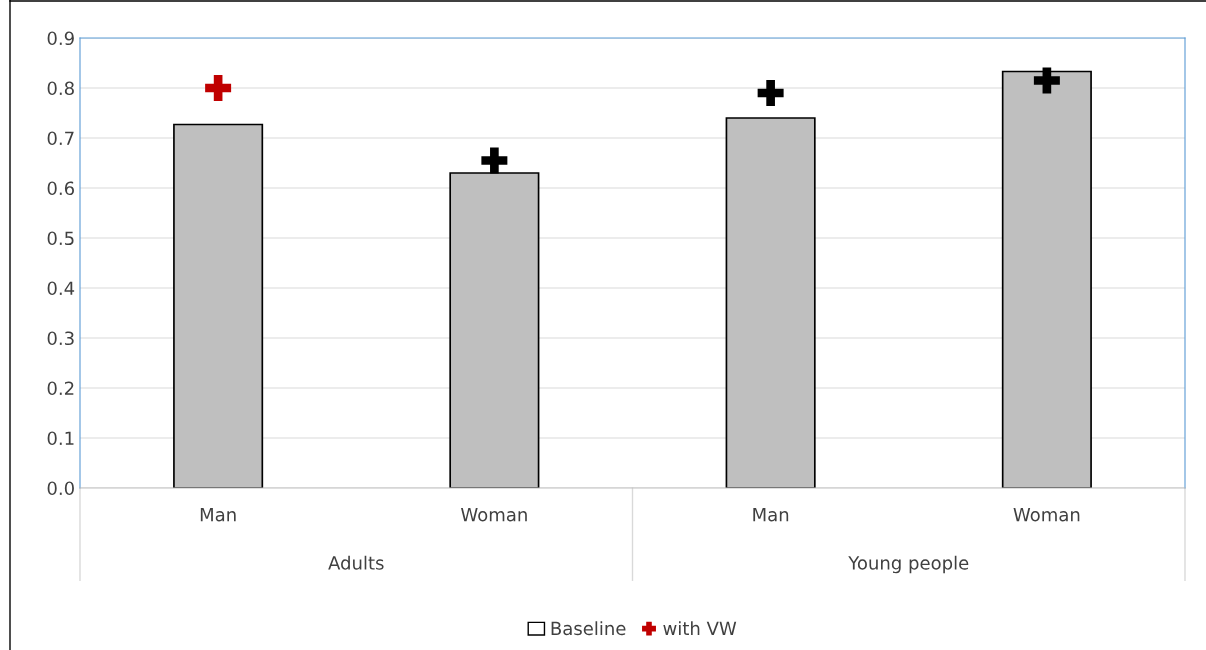  Describe the element at coordinates (60, 338) in the screenshot. I see `y-tick-label: 0.3` at that location.